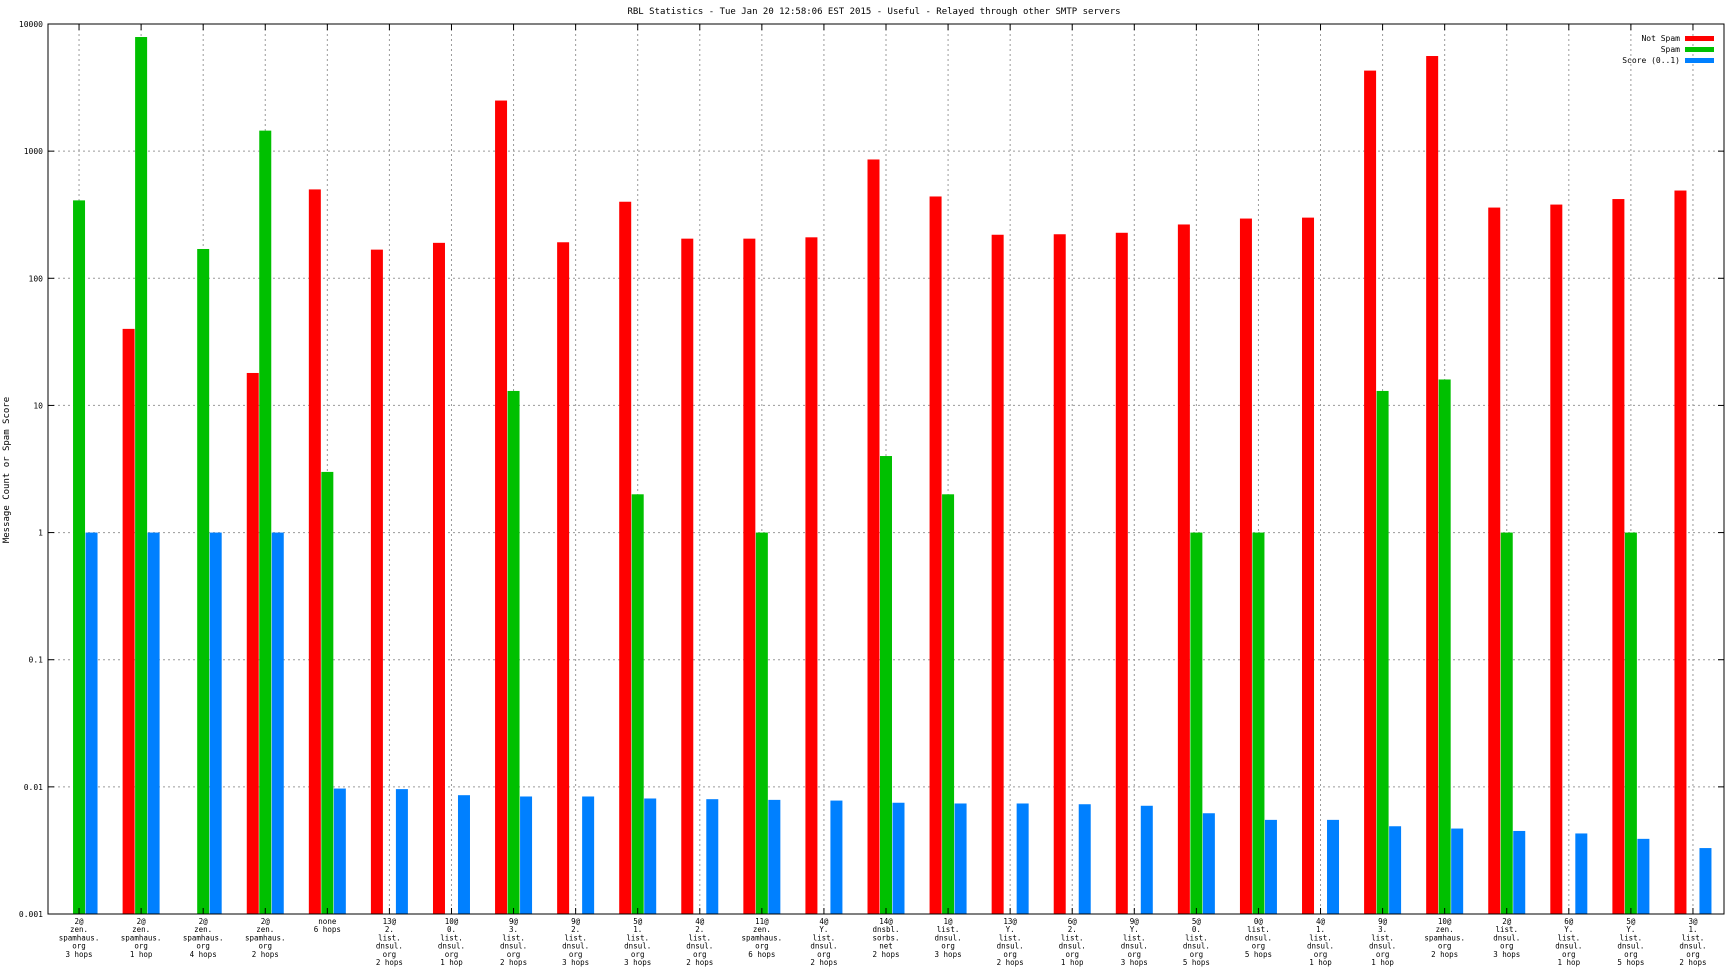 The height and width of the screenshot is (972, 1728). What do you see at coordinates (513, 929) in the screenshot?
I see `x-tick-label: 3.` at bounding box center [513, 929].